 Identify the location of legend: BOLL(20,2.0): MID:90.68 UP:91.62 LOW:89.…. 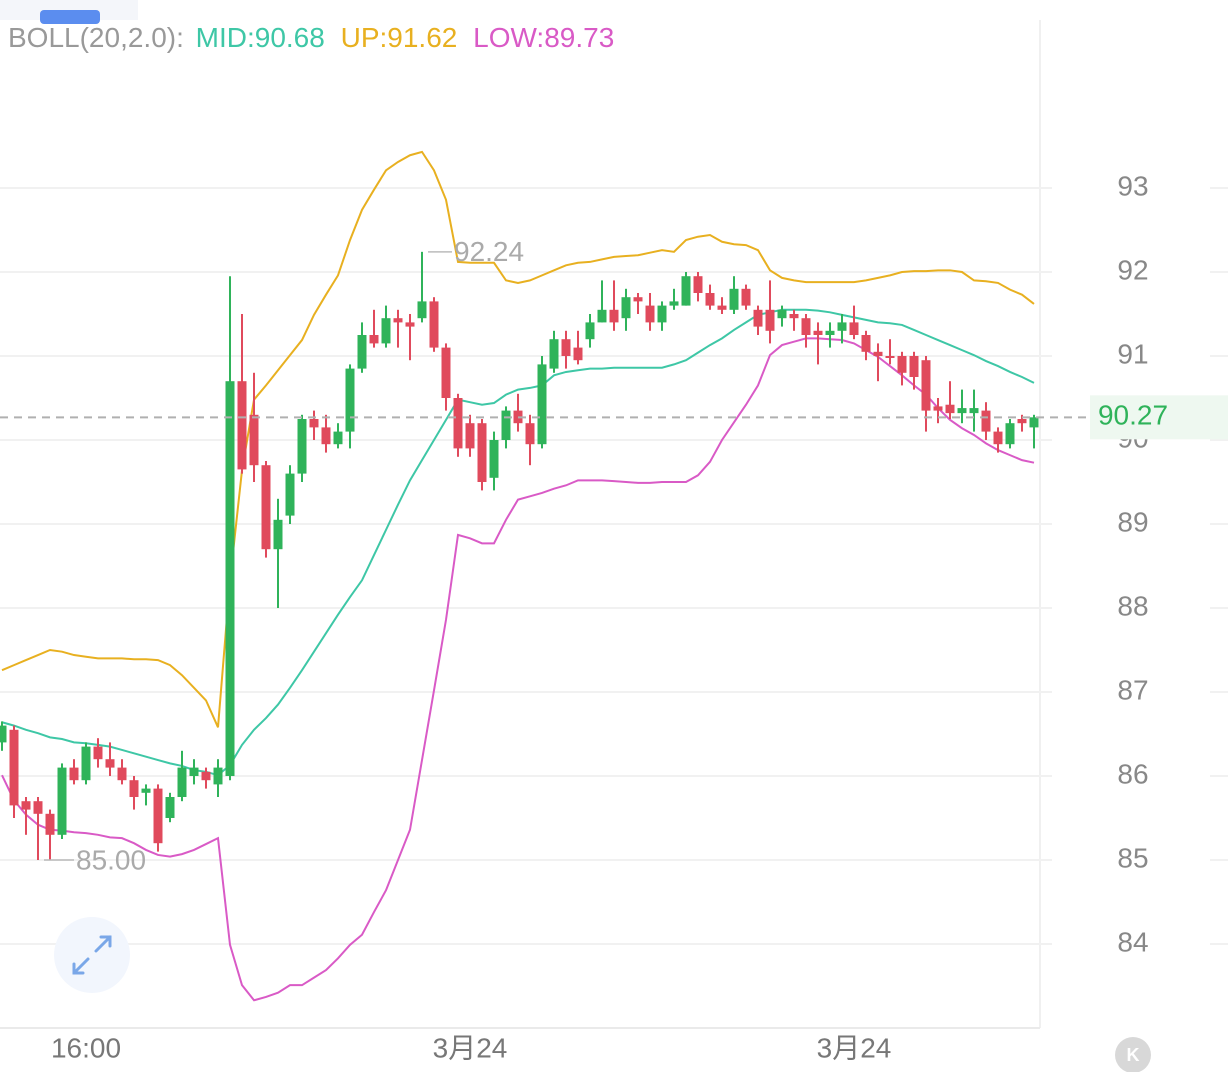
(311, 37).